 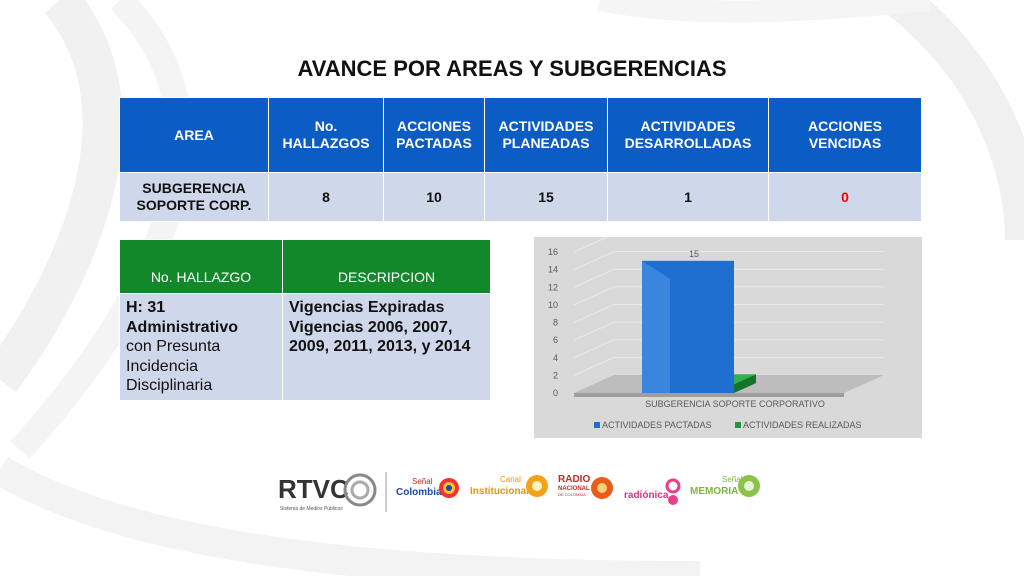 What do you see at coordinates (182, 327) in the screenshot?
I see `finding-type: Administrativo` at bounding box center [182, 327].